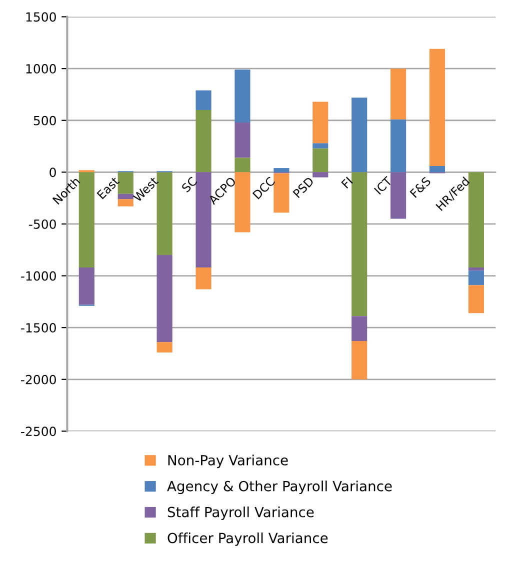  What do you see at coordinates (189, 184) in the screenshot?
I see `x-tick-label: SC` at bounding box center [189, 184].